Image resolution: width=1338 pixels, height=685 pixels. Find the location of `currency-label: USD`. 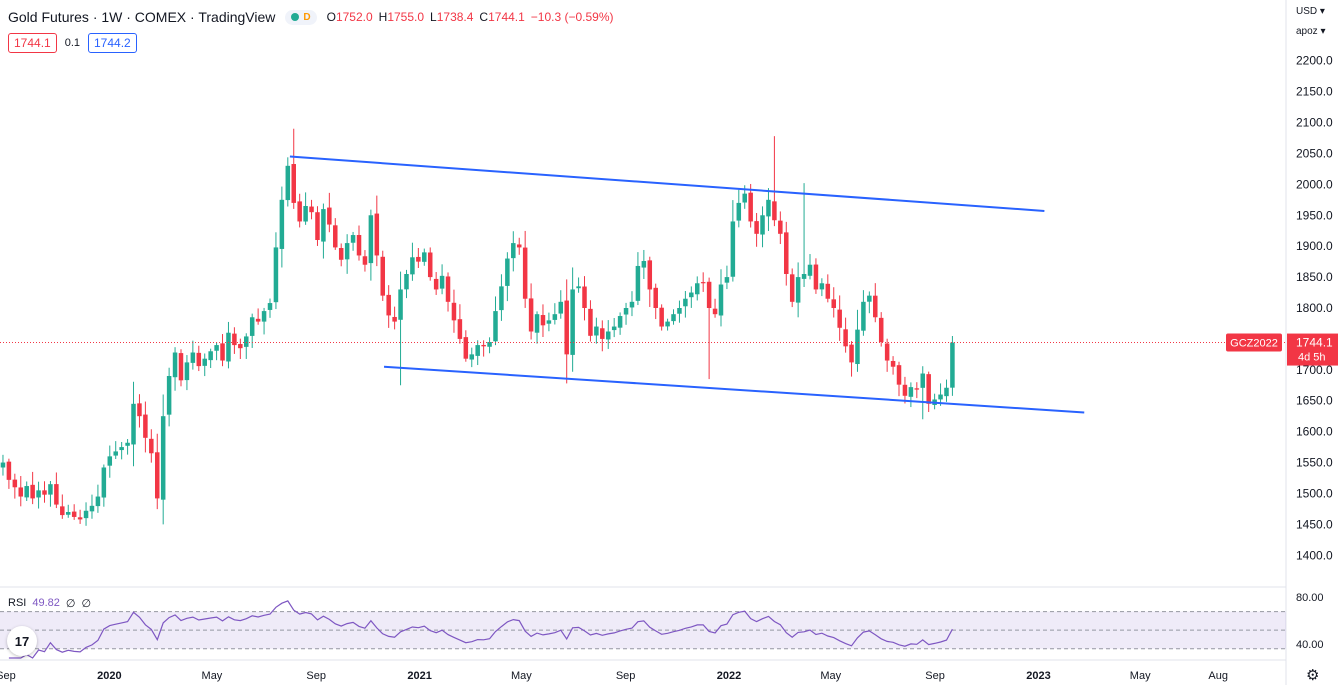

currency-label: USD is located at coordinates (1307, 11).